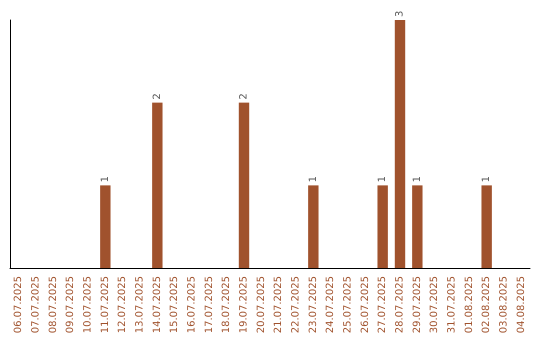 The height and width of the screenshot is (340, 540). What do you see at coordinates (417, 305) in the screenshot?
I see `x-tick-label: 29.07.2025` at bounding box center [417, 305].